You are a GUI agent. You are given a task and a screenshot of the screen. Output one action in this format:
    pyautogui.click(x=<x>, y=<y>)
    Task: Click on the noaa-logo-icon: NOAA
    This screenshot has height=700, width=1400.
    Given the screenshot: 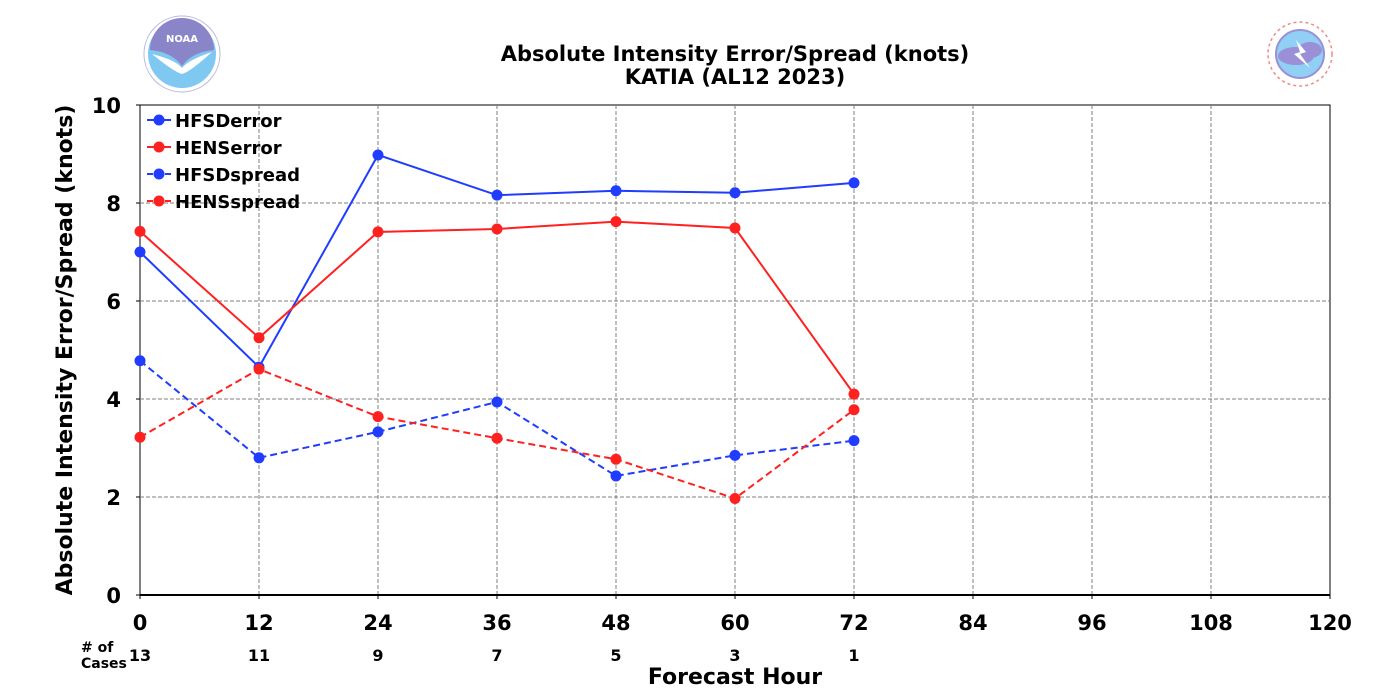 What is the action you would take?
    pyautogui.click(x=182, y=54)
    